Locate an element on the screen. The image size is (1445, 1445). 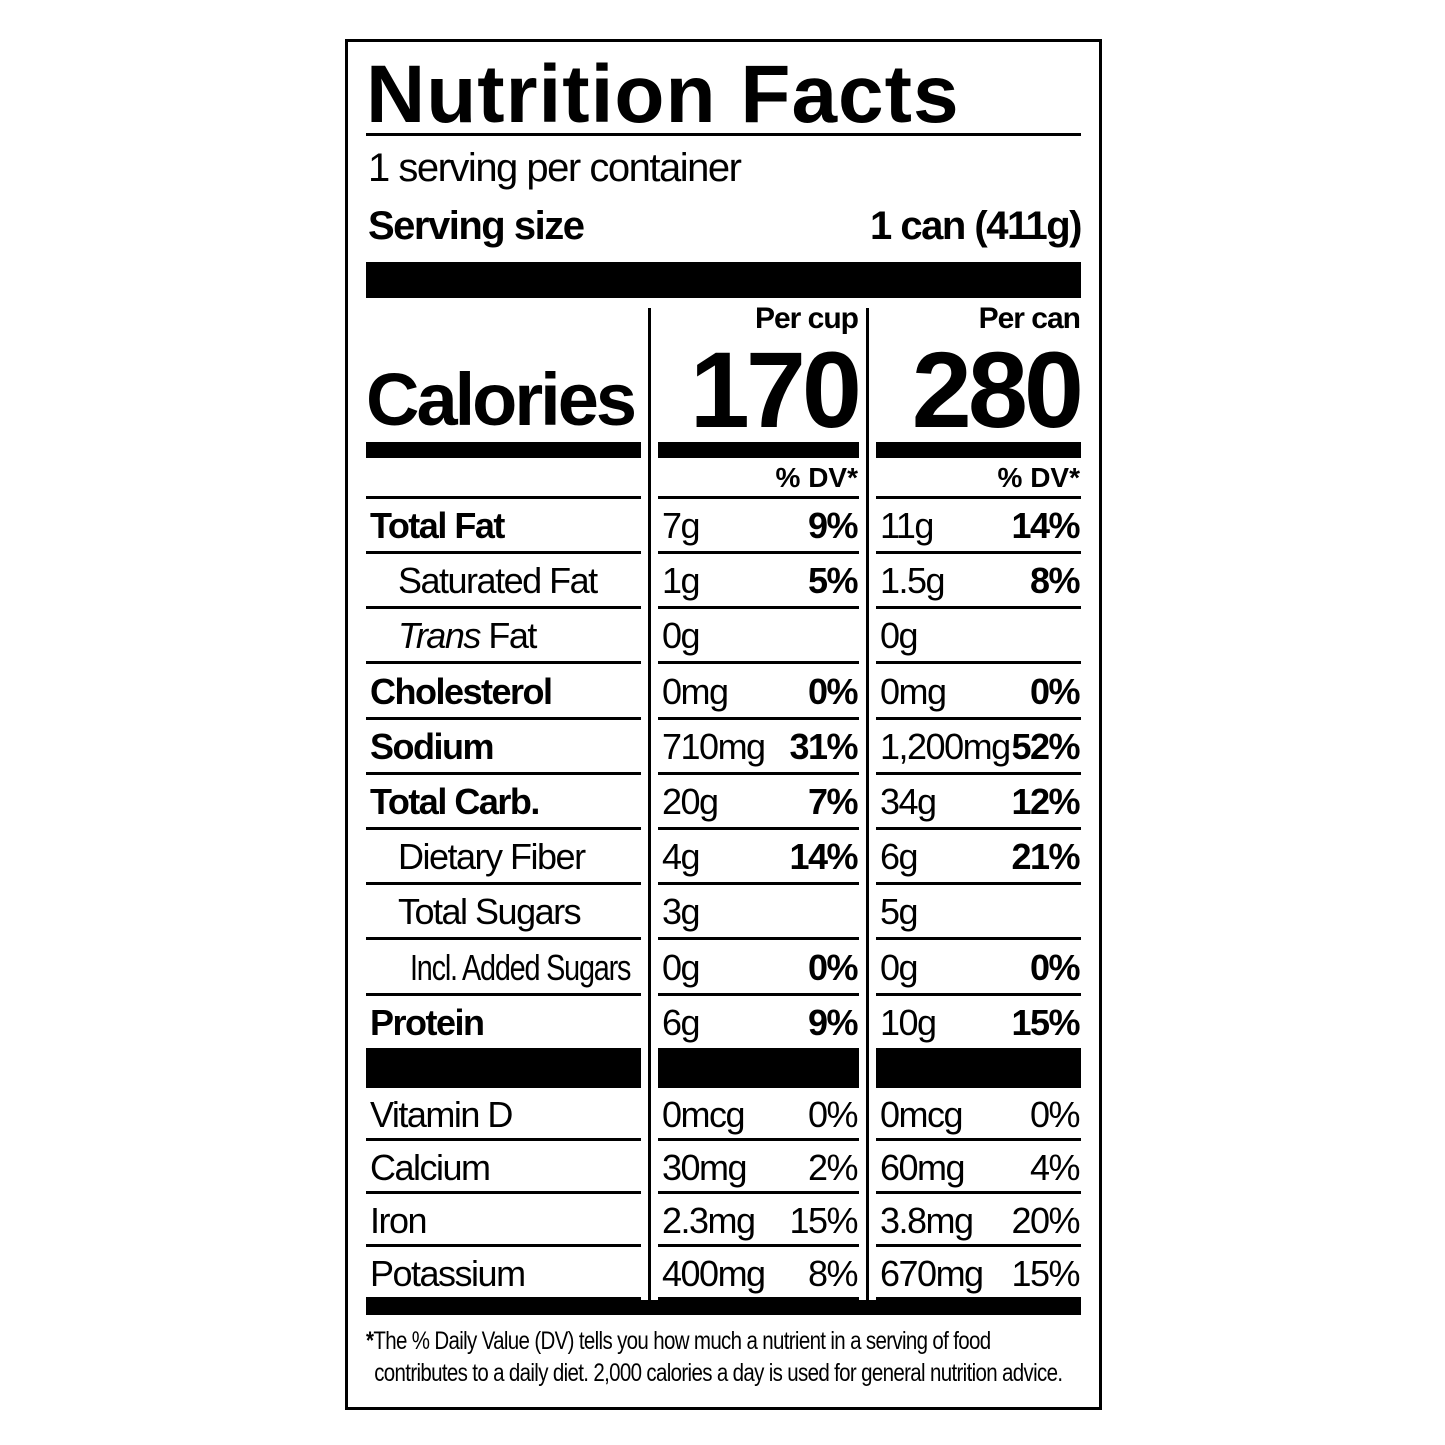
calories-label: Calories is located at coordinates (501, 399).